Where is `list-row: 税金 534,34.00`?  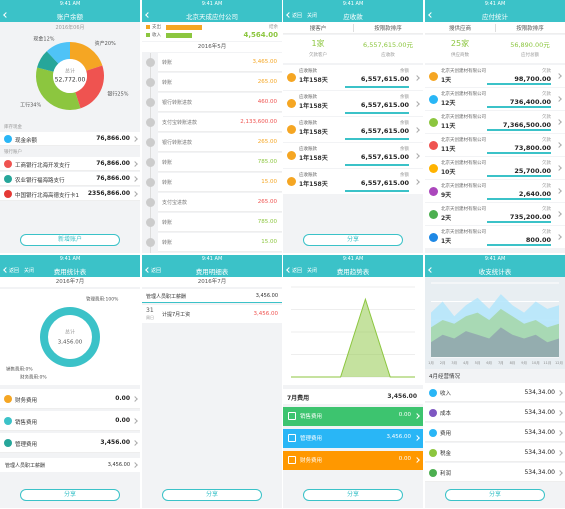
list-row: 税金 534,34.00 is located at coordinates (495, 452).